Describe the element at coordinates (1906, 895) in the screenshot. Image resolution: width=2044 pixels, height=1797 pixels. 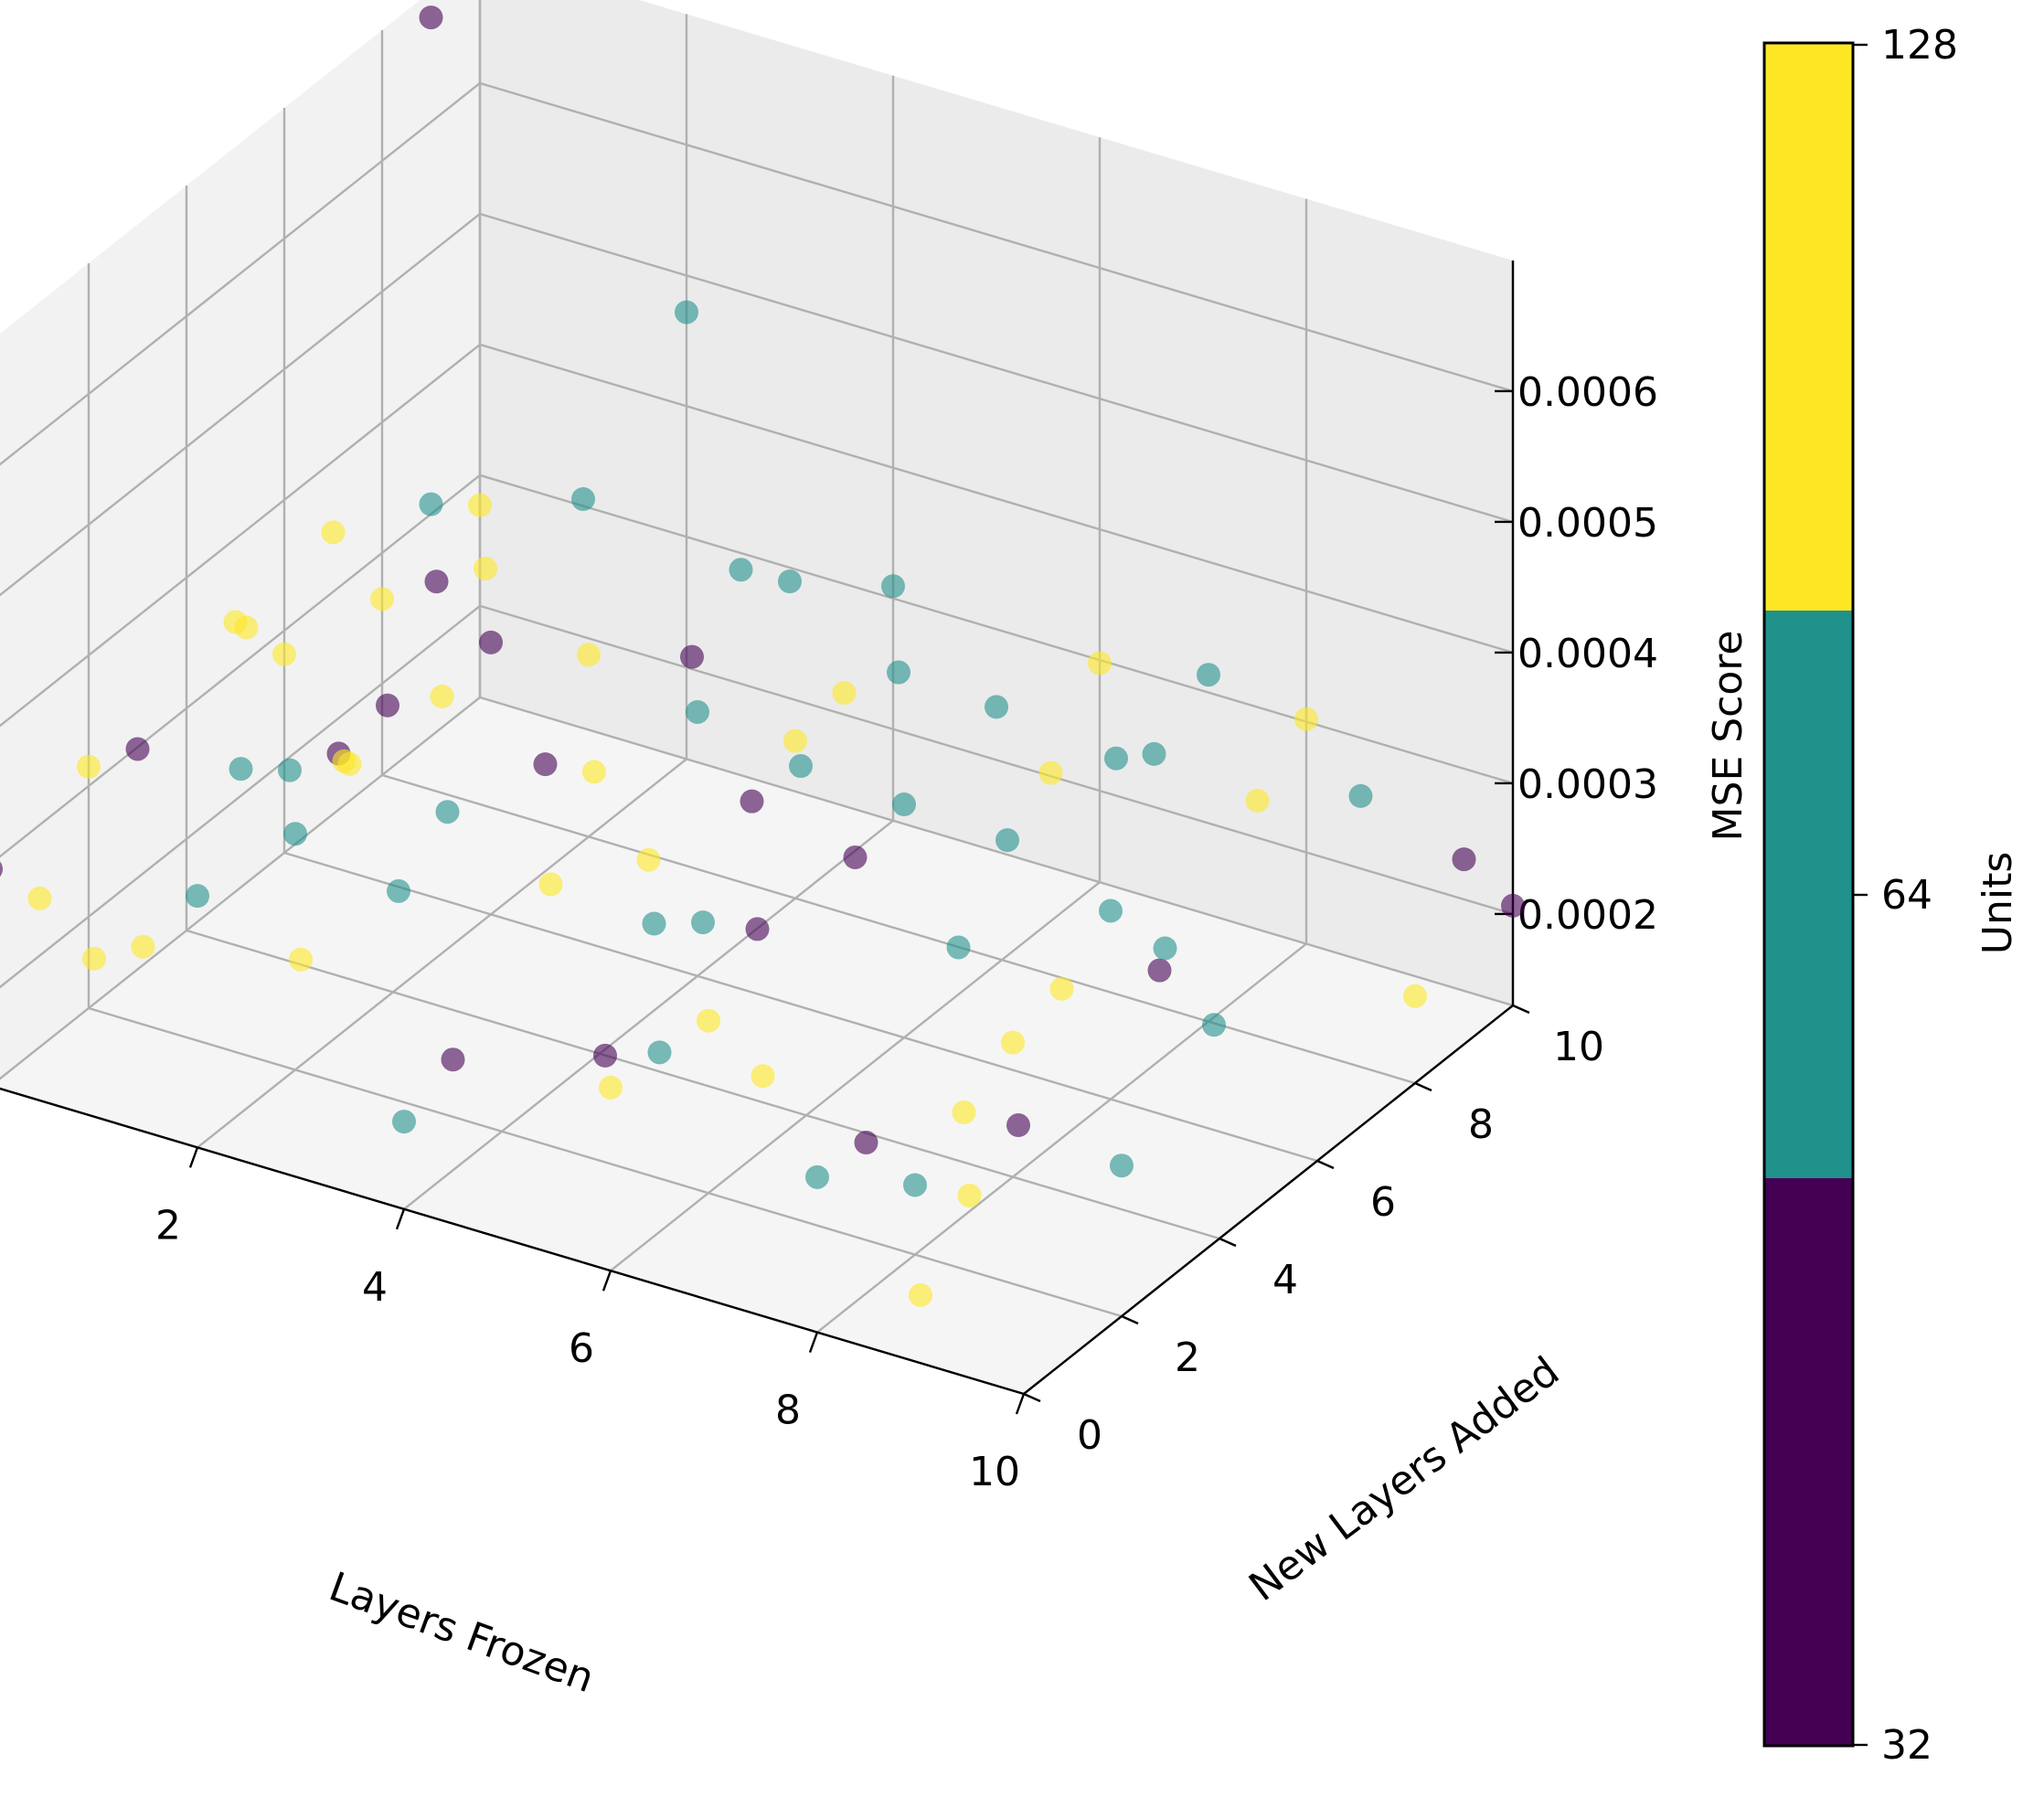
I see `colorbar-tick-label-64: 64` at that location.